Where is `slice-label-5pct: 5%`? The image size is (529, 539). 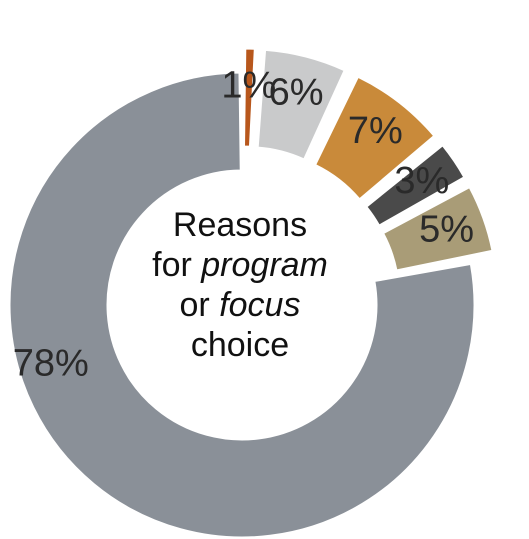 slice-label-5pct: 5% is located at coordinates (446, 229).